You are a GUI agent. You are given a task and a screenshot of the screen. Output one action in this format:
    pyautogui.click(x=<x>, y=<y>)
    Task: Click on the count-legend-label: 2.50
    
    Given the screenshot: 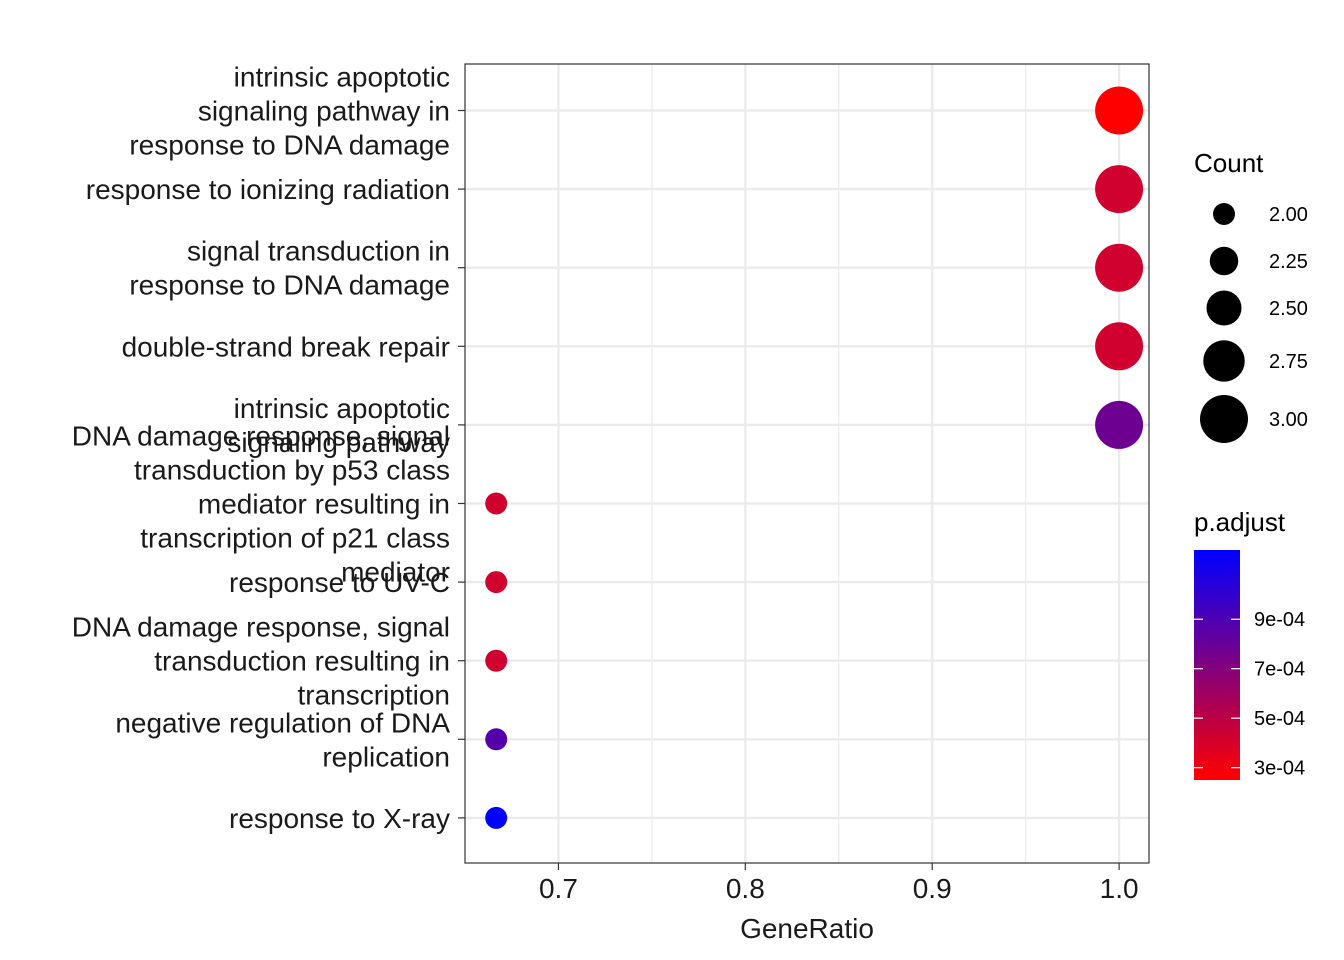 What is the action you would take?
    pyautogui.click(x=1288, y=309)
    